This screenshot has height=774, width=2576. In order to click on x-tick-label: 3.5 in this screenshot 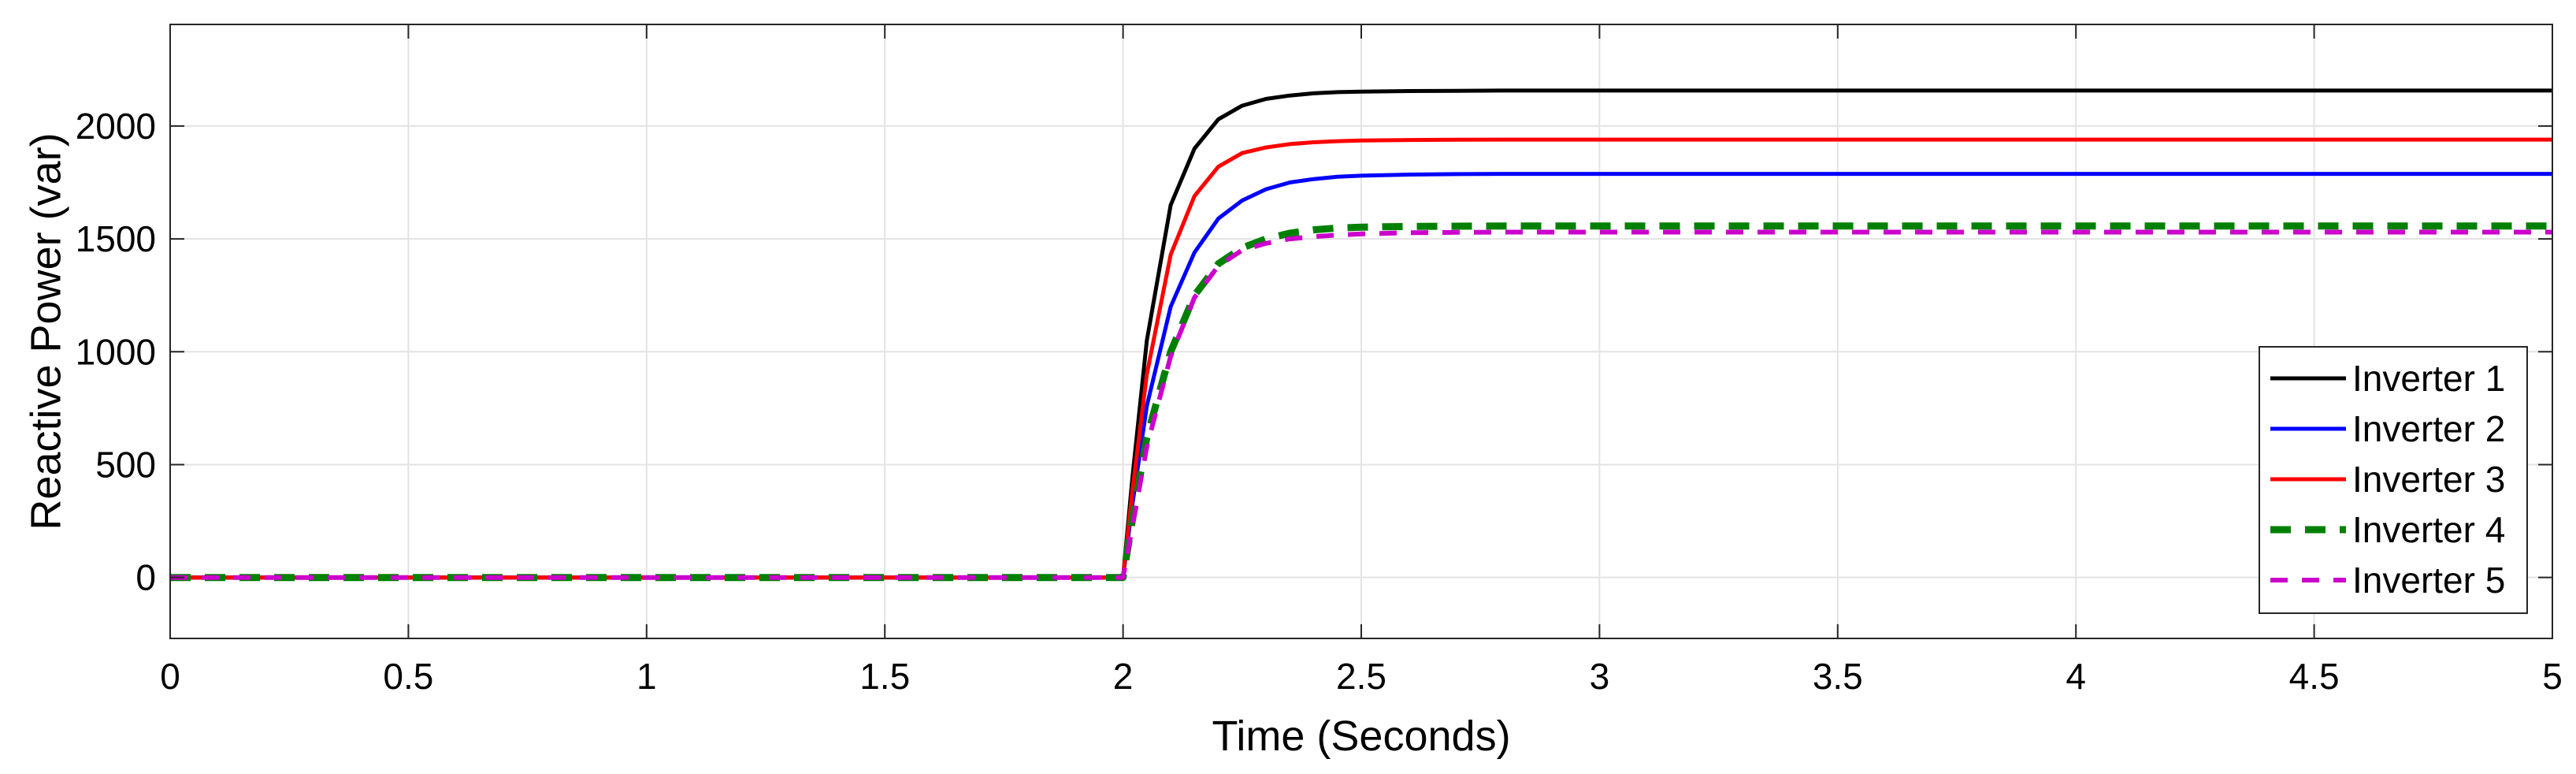, I will do `click(1838, 676)`.